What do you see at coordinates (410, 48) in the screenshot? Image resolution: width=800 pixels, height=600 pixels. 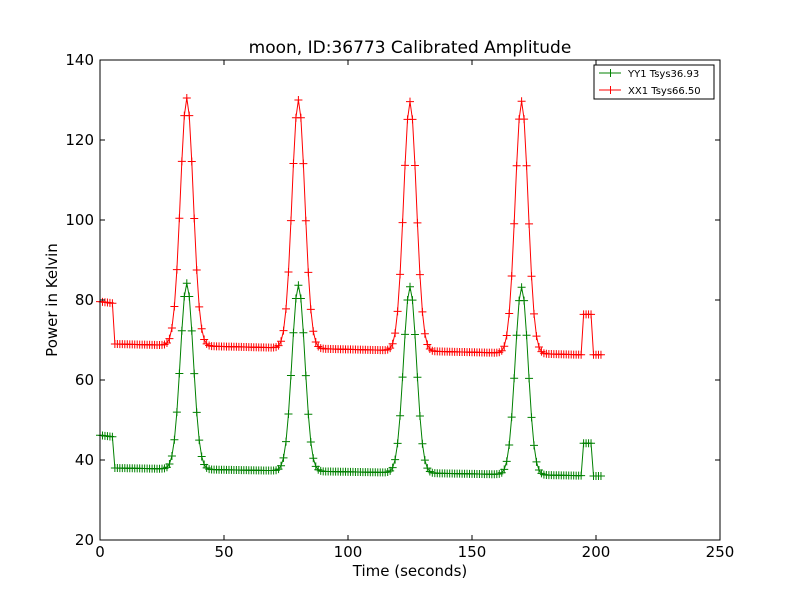 I see `chart-title: moon, ID:36773 Calibrated Amplitude` at bounding box center [410, 48].